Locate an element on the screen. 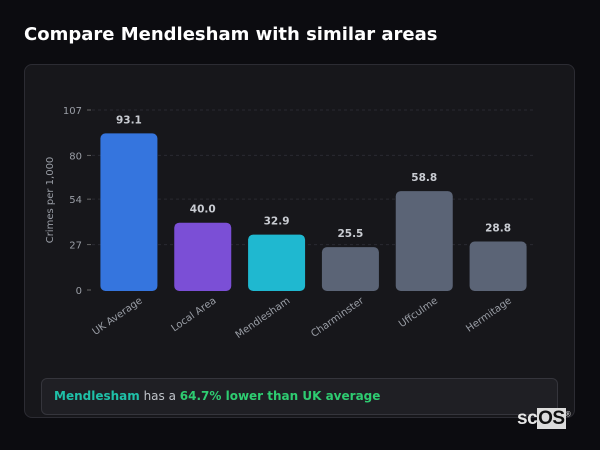  bar-value-label: 40.0 is located at coordinates (203, 210).